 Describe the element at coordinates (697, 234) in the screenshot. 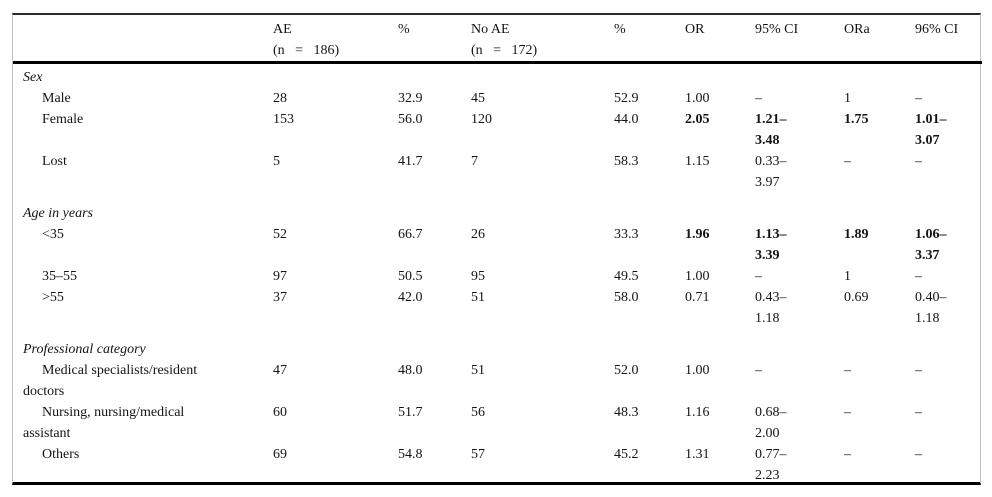

I see `cell-or: 1.96` at that location.